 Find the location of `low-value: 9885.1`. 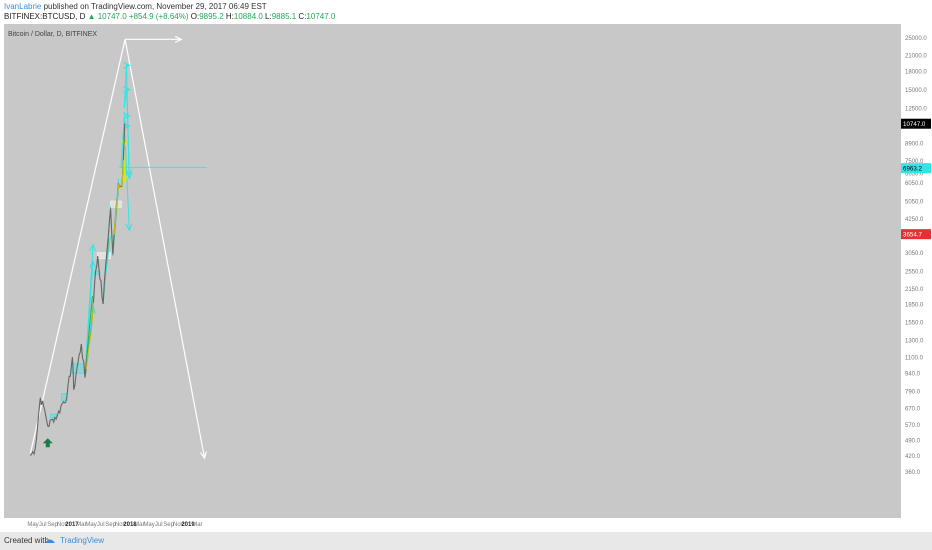

low-value: 9885.1 is located at coordinates (284, 16).